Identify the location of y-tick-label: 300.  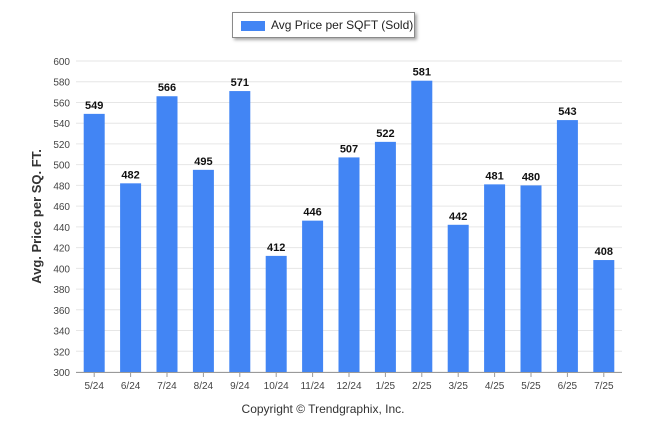
(61, 373).